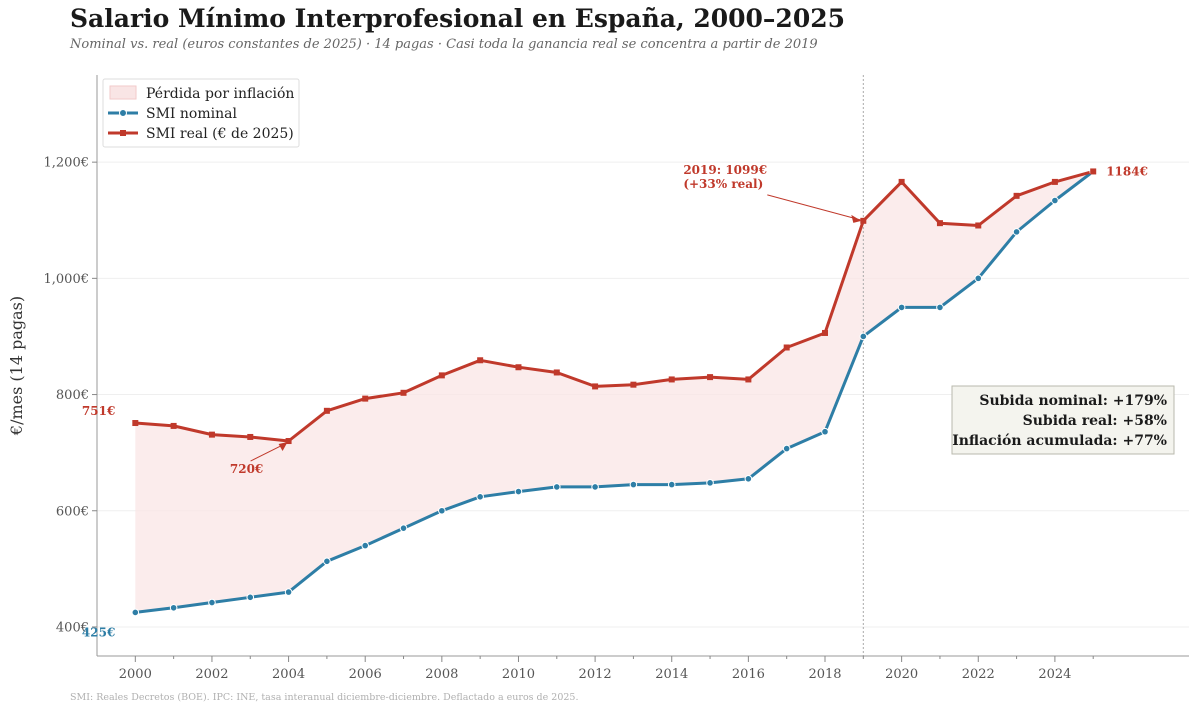 The image size is (1200, 713). Describe the element at coordinates (518, 367) in the screenshot. I see `point-real-2010` at that location.